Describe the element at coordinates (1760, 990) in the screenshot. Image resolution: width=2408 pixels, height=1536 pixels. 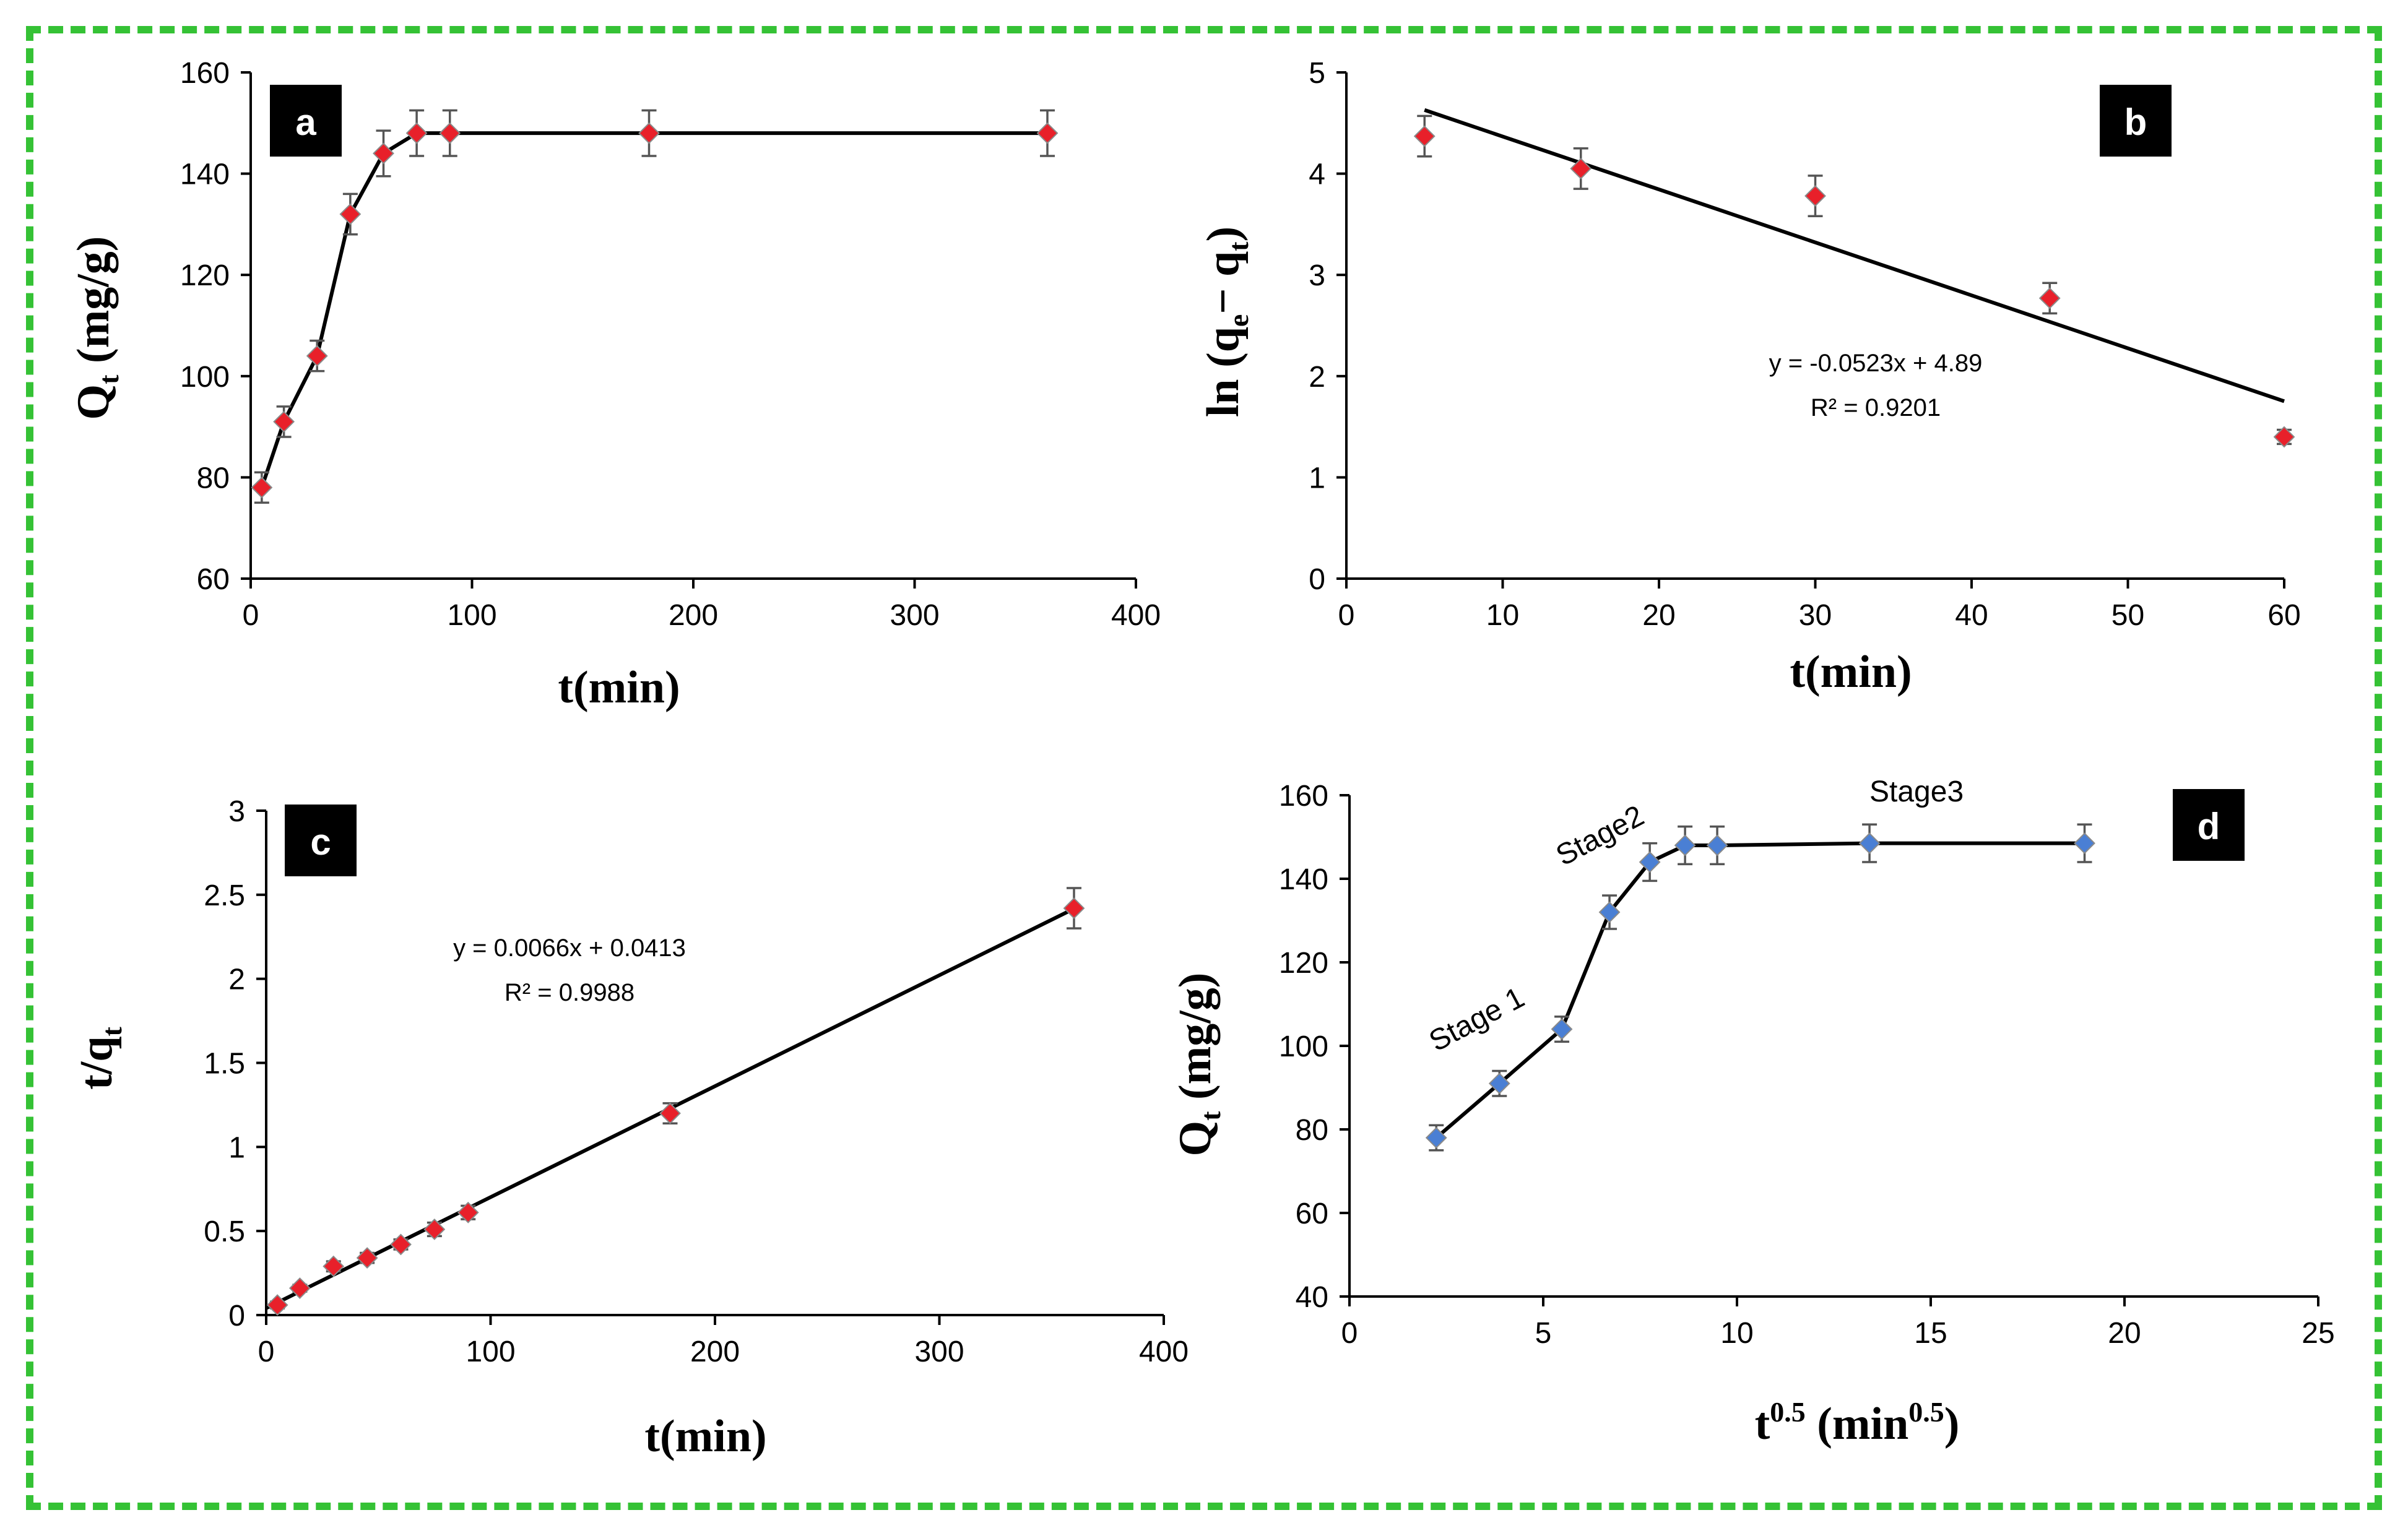
I see `panel-d-series-line` at that location.